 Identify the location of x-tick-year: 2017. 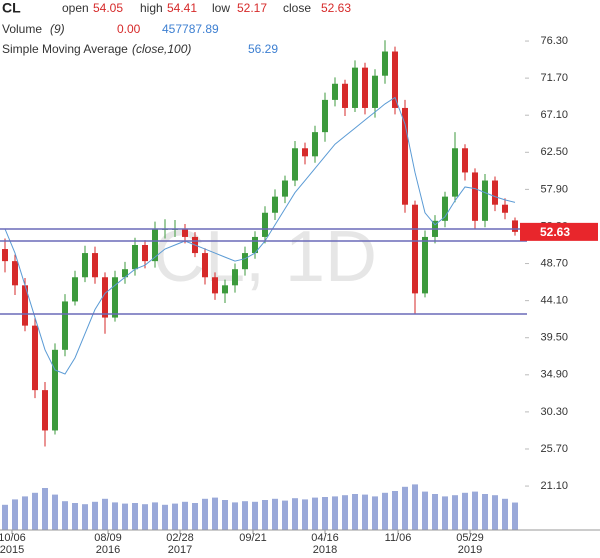
(180, 550).